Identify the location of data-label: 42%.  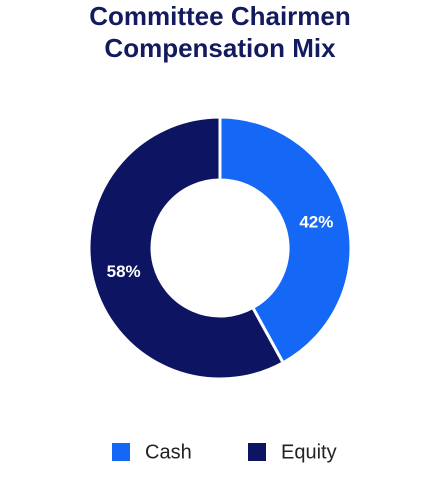
(316, 222).